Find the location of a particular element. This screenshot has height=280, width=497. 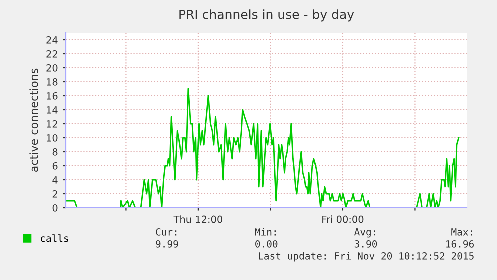

y-tick-label: 18 is located at coordinates (52, 82).